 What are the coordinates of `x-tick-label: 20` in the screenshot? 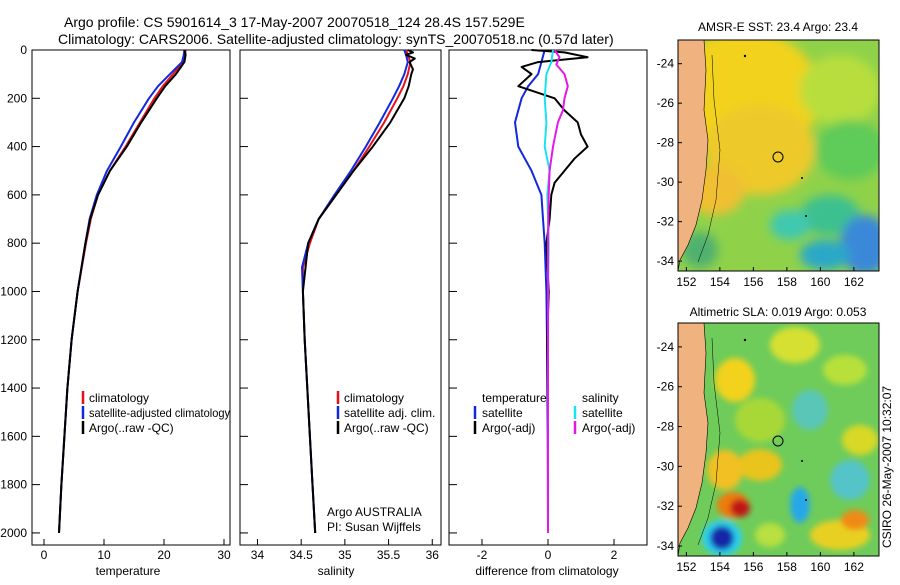 It's located at (164, 555).